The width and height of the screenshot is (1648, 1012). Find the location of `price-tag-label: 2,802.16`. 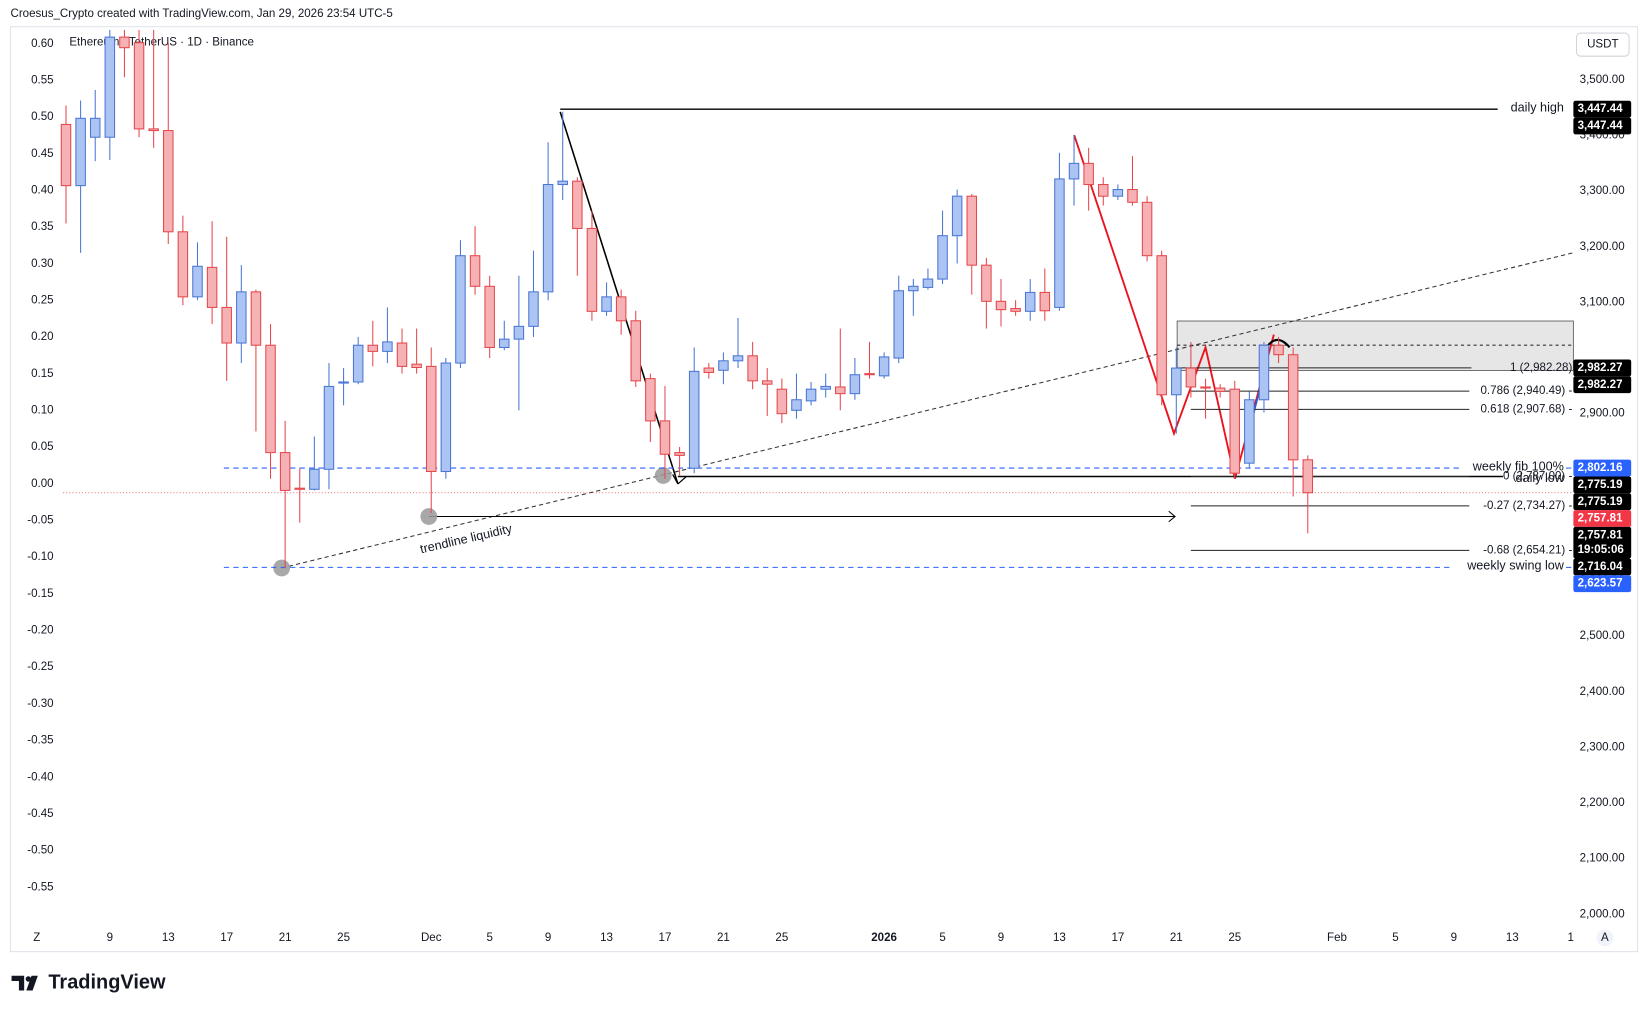

price-tag-label: 2,802.16 is located at coordinates (1600, 468).